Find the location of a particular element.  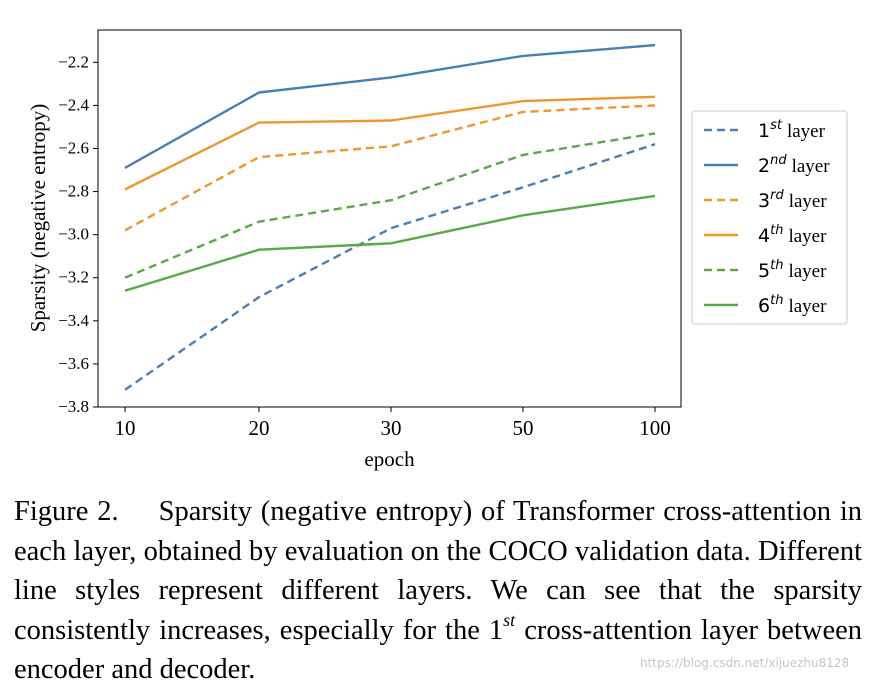

y-tick-label: −3.0 is located at coordinates (73, 234).